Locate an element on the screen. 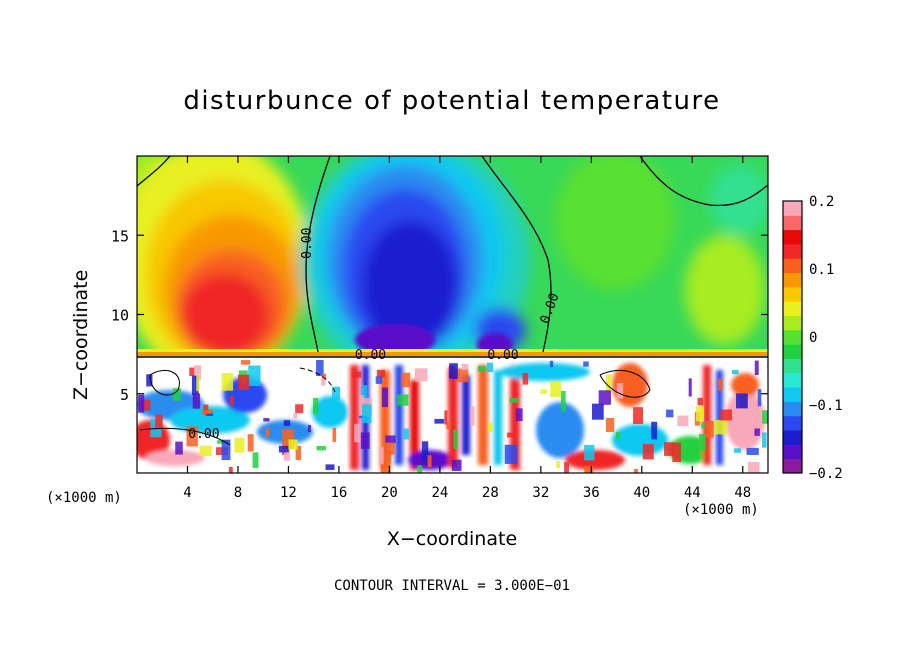 The height and width of the screenshot is (654, 904). colorbar: 0.2 0.1 0 −0.1 −0.2 is located at coordinates (812, 338).